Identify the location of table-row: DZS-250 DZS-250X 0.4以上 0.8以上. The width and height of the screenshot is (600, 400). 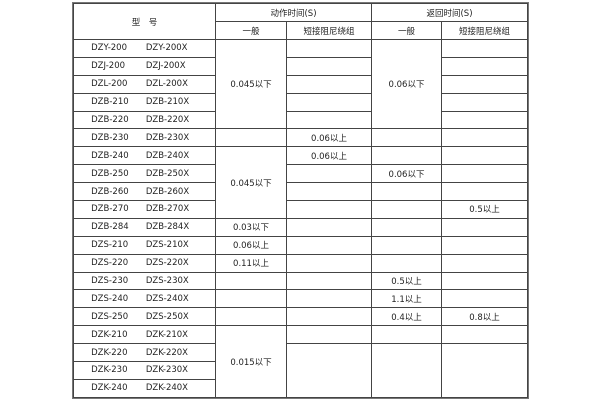
(300, 317).